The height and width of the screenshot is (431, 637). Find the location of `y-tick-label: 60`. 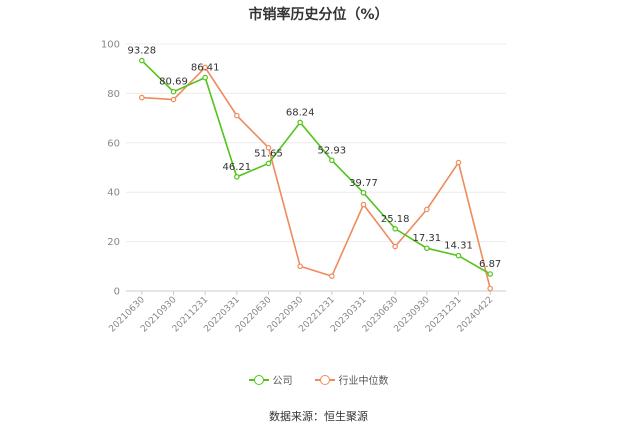

y-tick-label: 60 is located at coordinates (113, 143).